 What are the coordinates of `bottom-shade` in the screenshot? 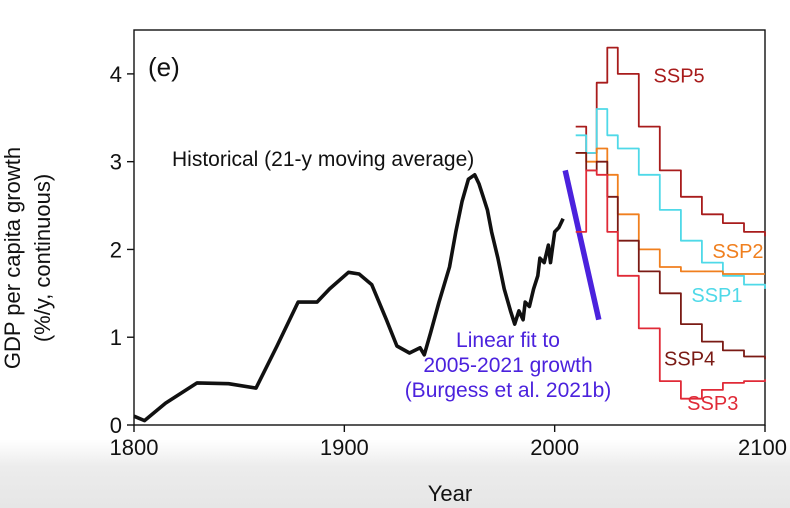 It's located at (395, 474).